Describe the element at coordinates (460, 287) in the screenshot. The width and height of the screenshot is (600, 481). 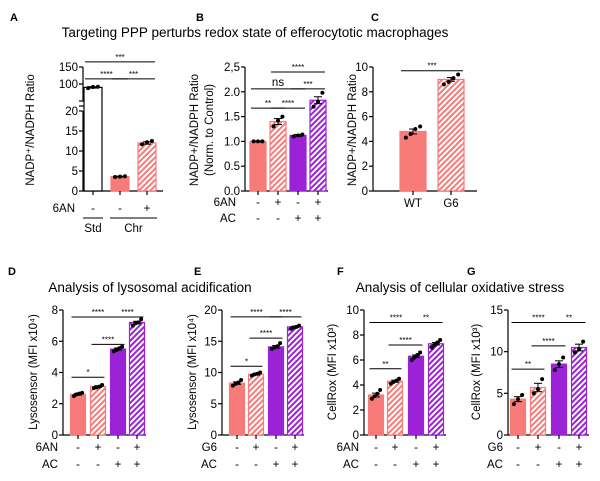
I see `title-oxidative: Analysis of cellular oxidative stress` at that location.